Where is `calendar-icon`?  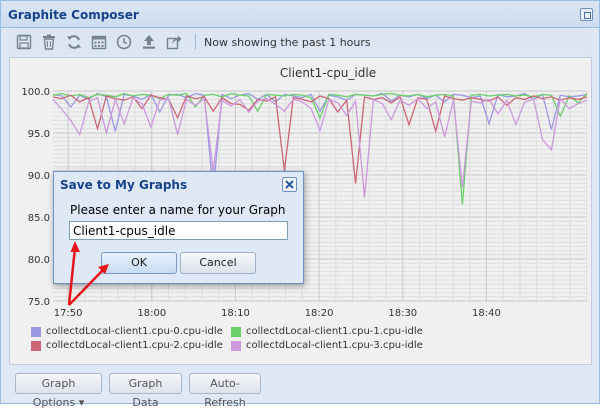
calendar-icon is located at coordinates (99, 42).